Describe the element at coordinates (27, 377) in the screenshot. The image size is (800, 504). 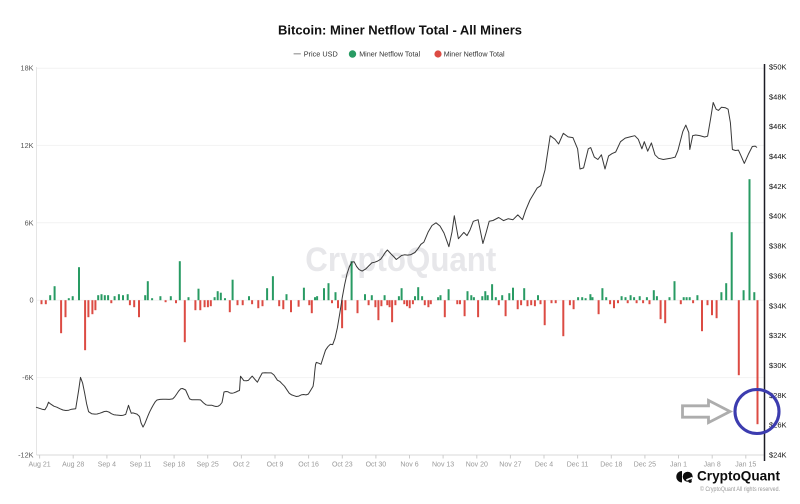
I see `svg-text: -6K` at that location.